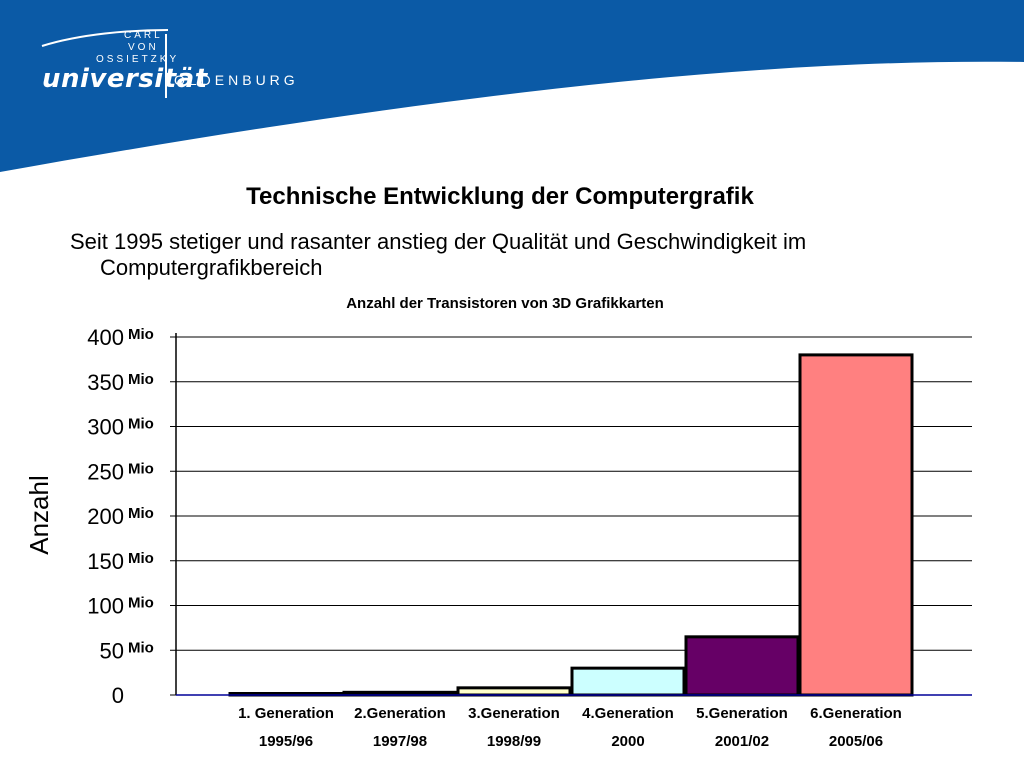 This screenshot has height=768, width=1024. I want to click on logo-text-ossietzky: OSSIETZKY, so click(138, 59).